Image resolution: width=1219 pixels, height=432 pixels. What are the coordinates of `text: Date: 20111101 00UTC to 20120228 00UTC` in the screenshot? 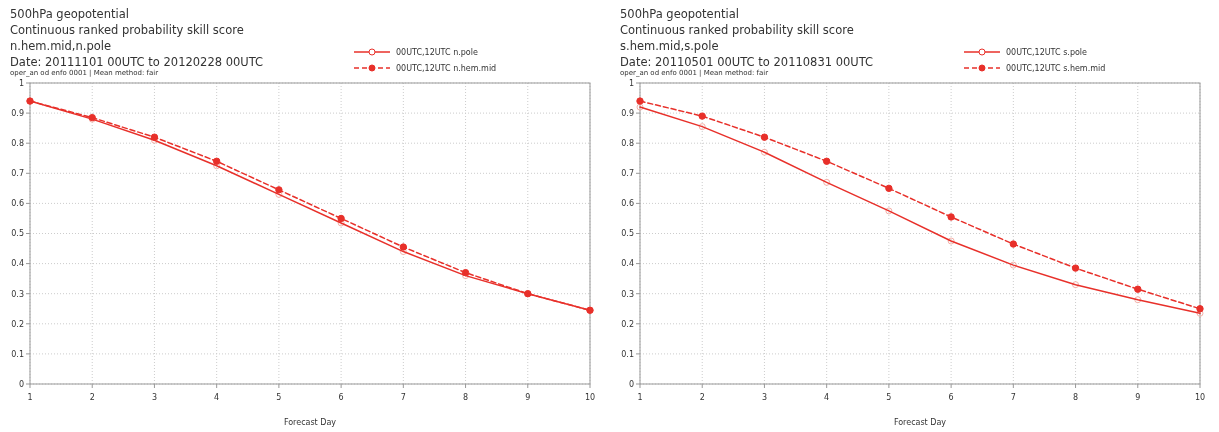 It's located at (137, 62).